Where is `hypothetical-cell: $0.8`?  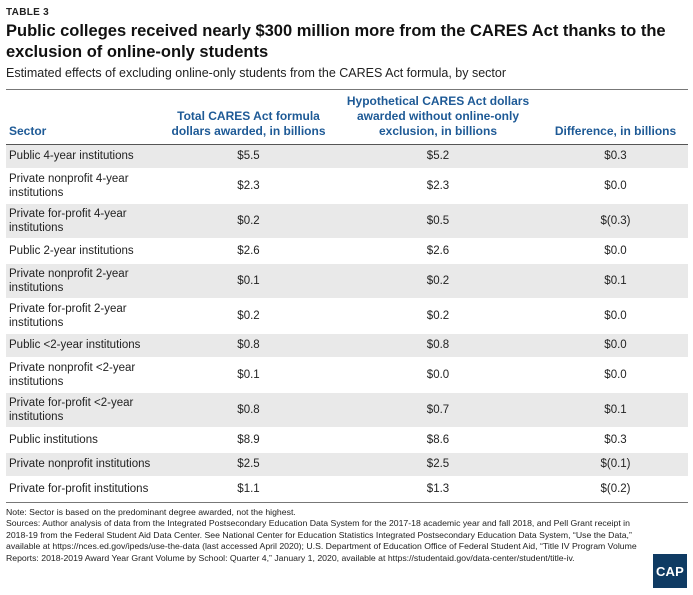 hypothetical-cell: $0.8 is located at coordinates (438, 345).